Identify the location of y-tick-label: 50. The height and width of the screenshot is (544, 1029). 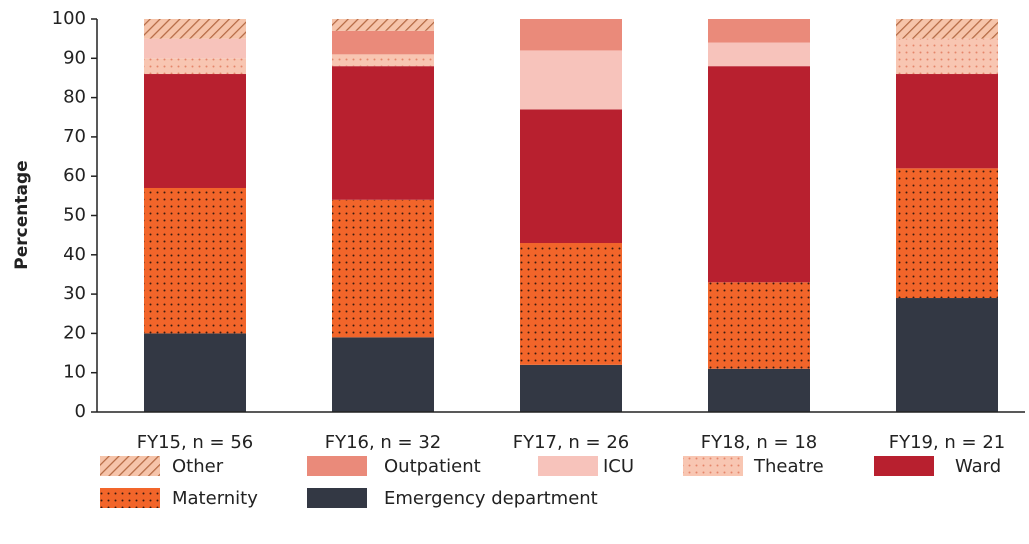
(74, 215).